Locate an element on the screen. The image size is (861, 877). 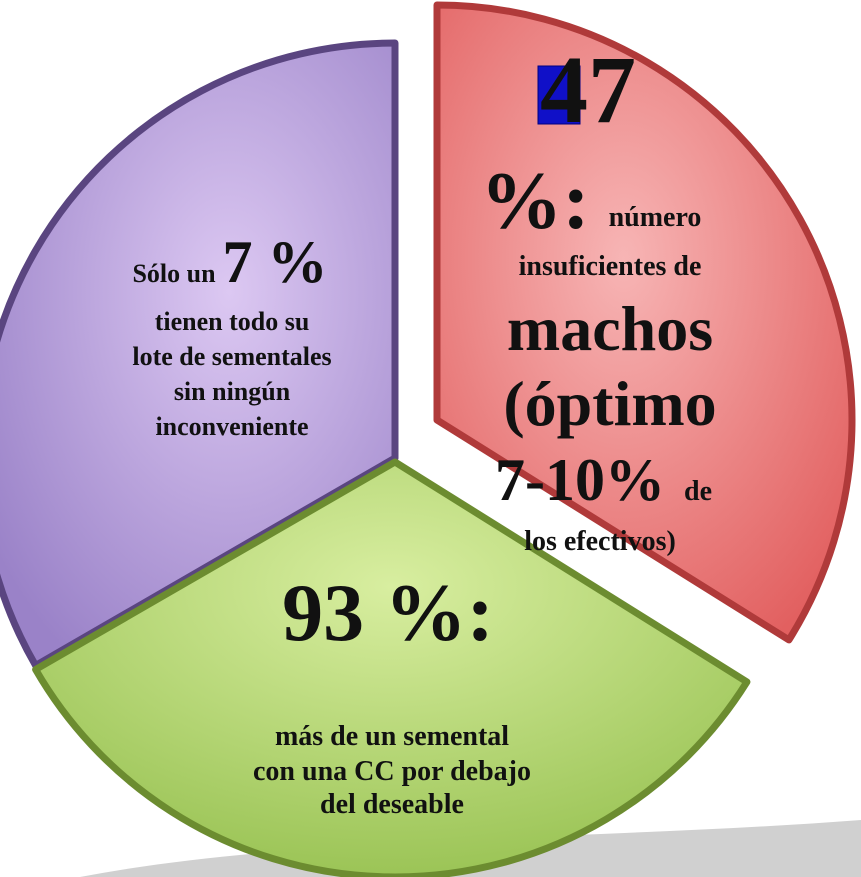
text-line: lote de sementales is located at coordinates (231, 356).